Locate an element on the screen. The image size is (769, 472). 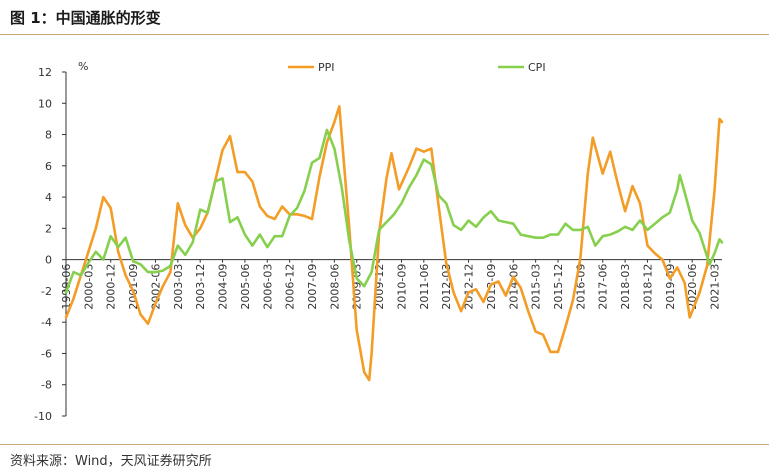
y-tick-label: 2 is located at coordinates (48, 228).